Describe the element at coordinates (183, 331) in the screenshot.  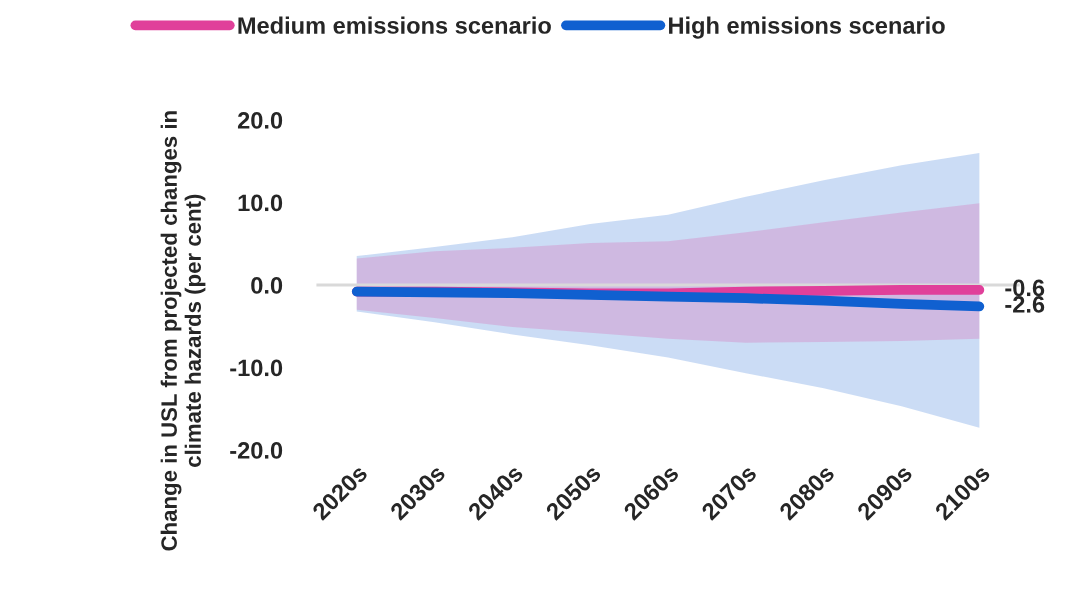
I see `y-axis-title: Change in USL from projected changes in climate hazards (per cent)` at that location.